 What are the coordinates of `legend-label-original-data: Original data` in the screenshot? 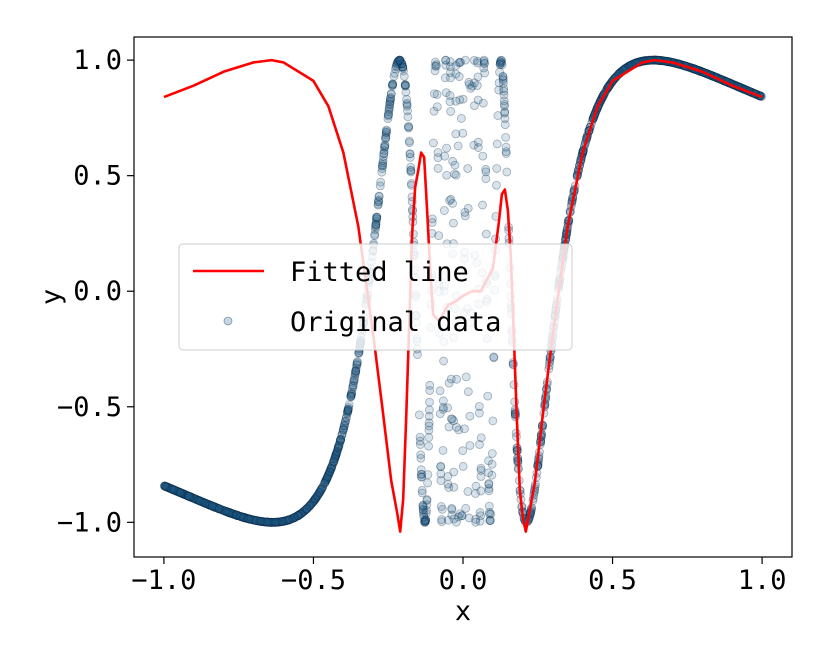 It's located at (395, 322).